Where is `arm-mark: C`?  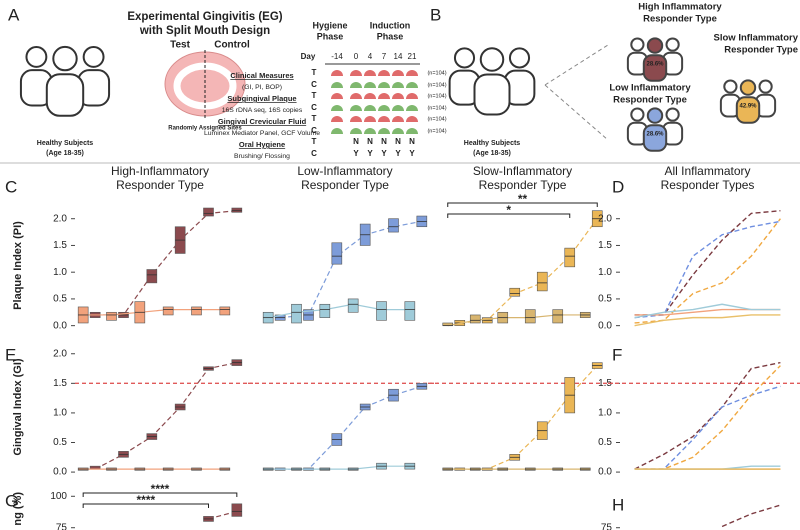
arm-mark: C is located at coordinates (314, 153).